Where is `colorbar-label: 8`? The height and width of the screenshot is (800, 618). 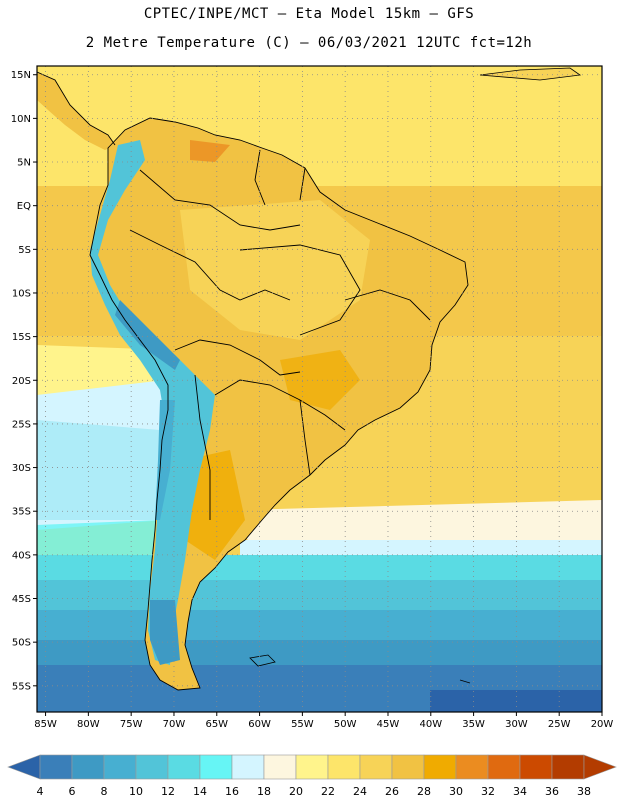 colorbar-label: 8 is located at coordinates (104, 791).